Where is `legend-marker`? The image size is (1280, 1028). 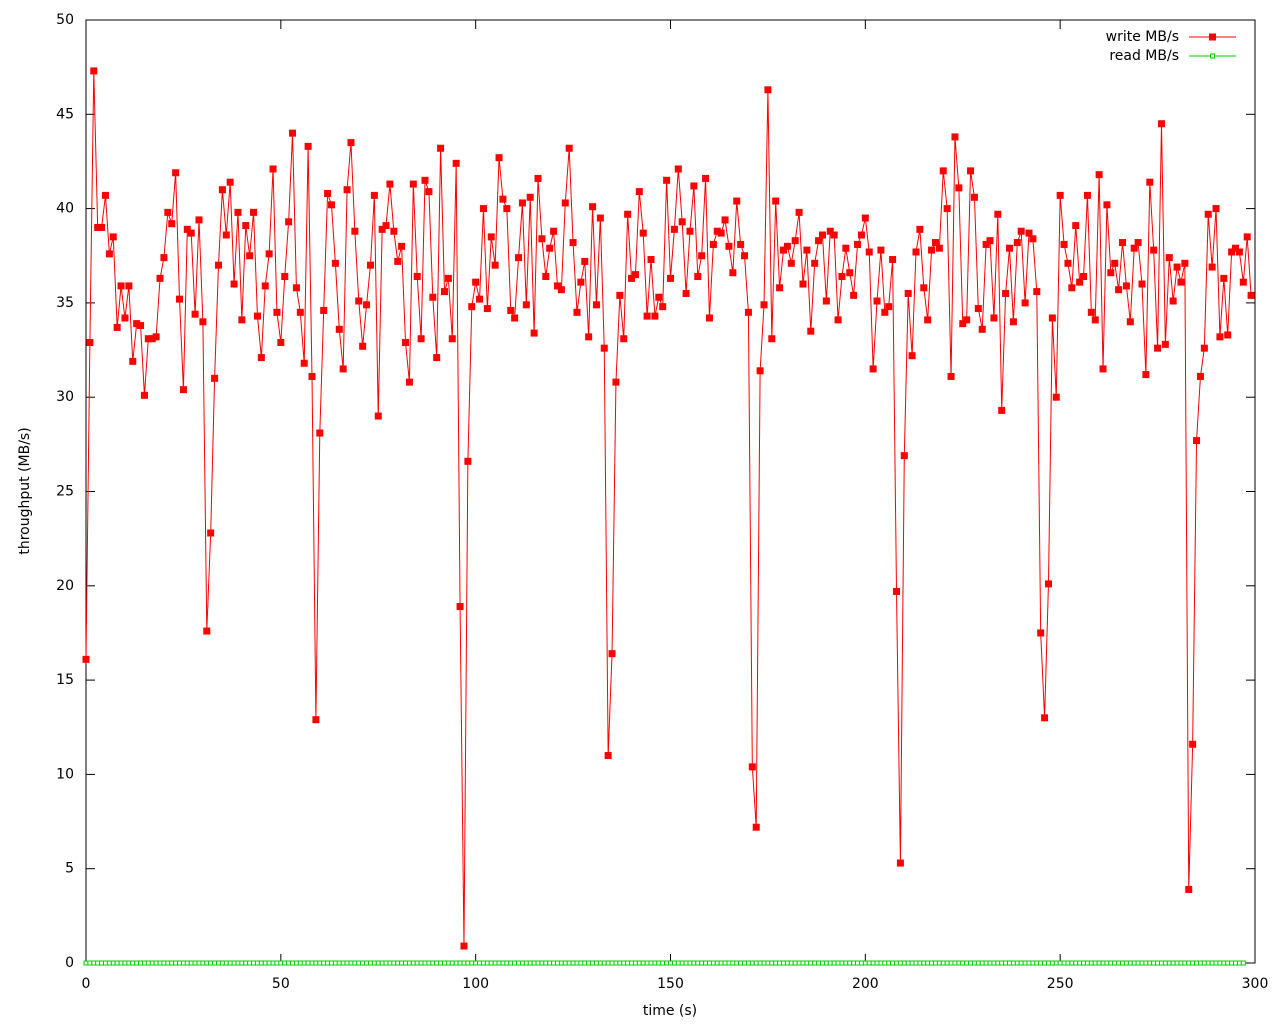 legend-marker is located at coordinates (1212, 56).